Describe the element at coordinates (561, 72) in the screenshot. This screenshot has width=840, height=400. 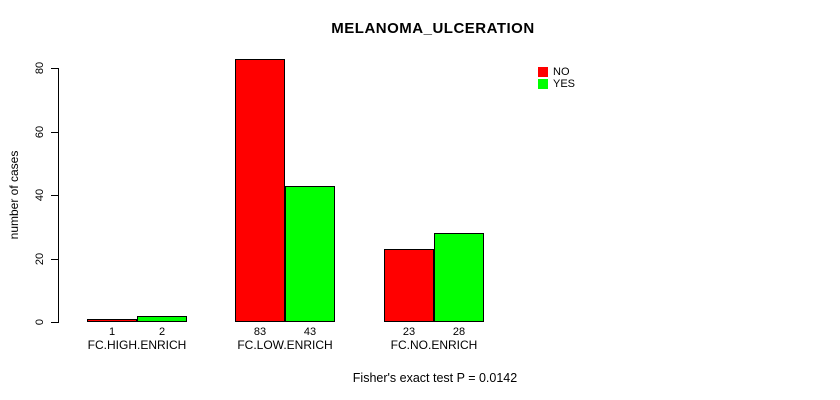
I see `legend-label: NO` at that location.